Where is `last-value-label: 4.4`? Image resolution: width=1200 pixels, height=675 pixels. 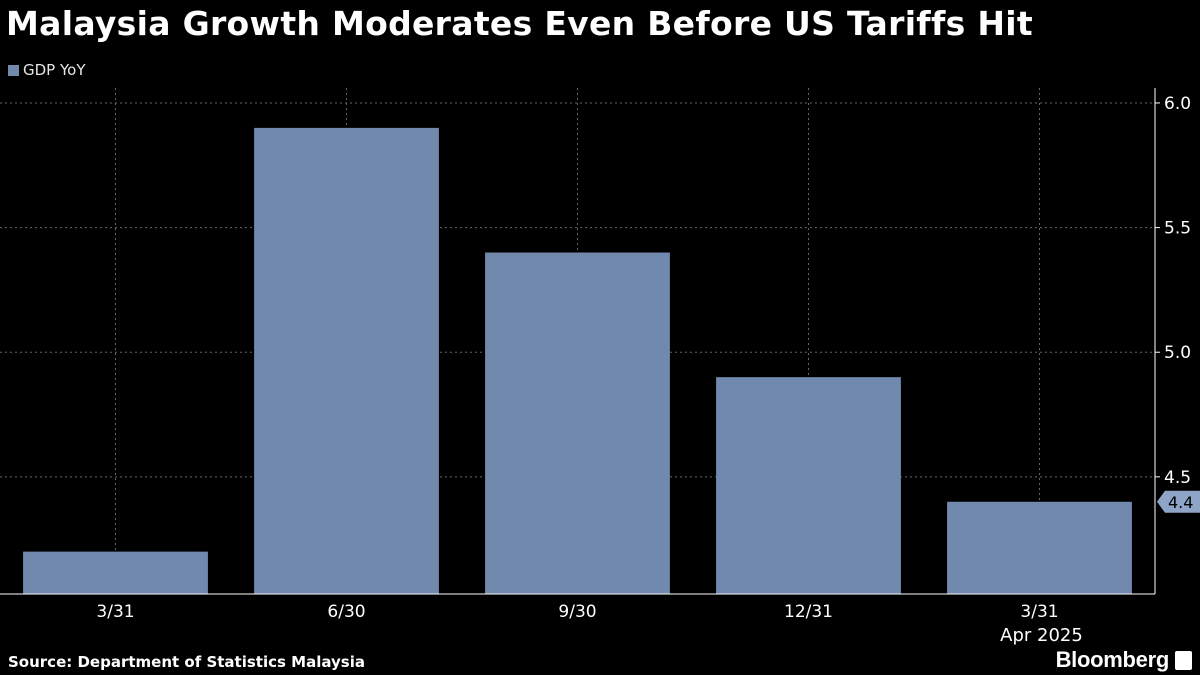
last-value-label: 4.4 is located at coordinates (1180, 502).